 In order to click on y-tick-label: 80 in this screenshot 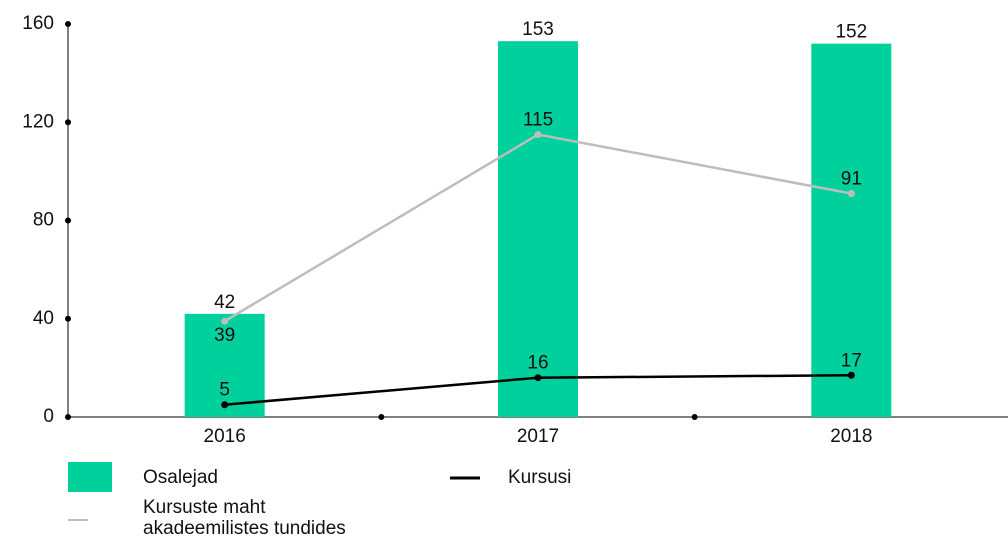, I will do `click(43, 220)`.